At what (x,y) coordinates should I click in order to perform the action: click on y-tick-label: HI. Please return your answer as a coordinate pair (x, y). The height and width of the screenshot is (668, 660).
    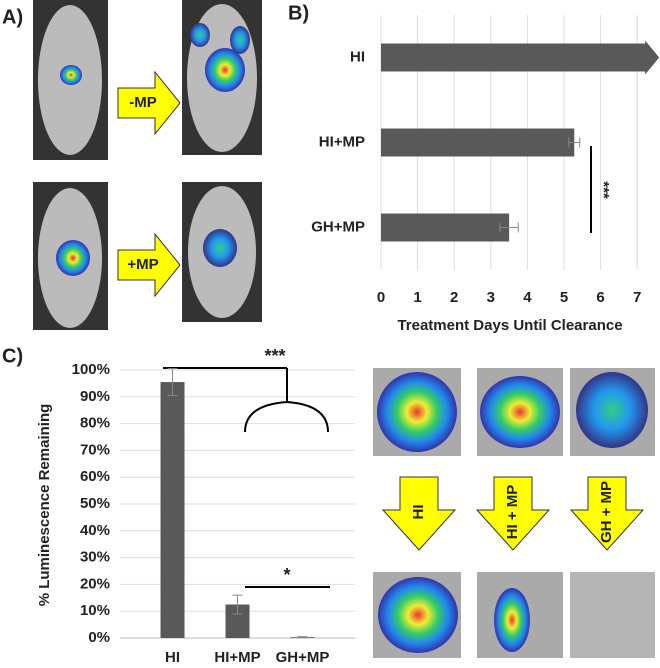
    Looking at the image, I should click on (357, 56).